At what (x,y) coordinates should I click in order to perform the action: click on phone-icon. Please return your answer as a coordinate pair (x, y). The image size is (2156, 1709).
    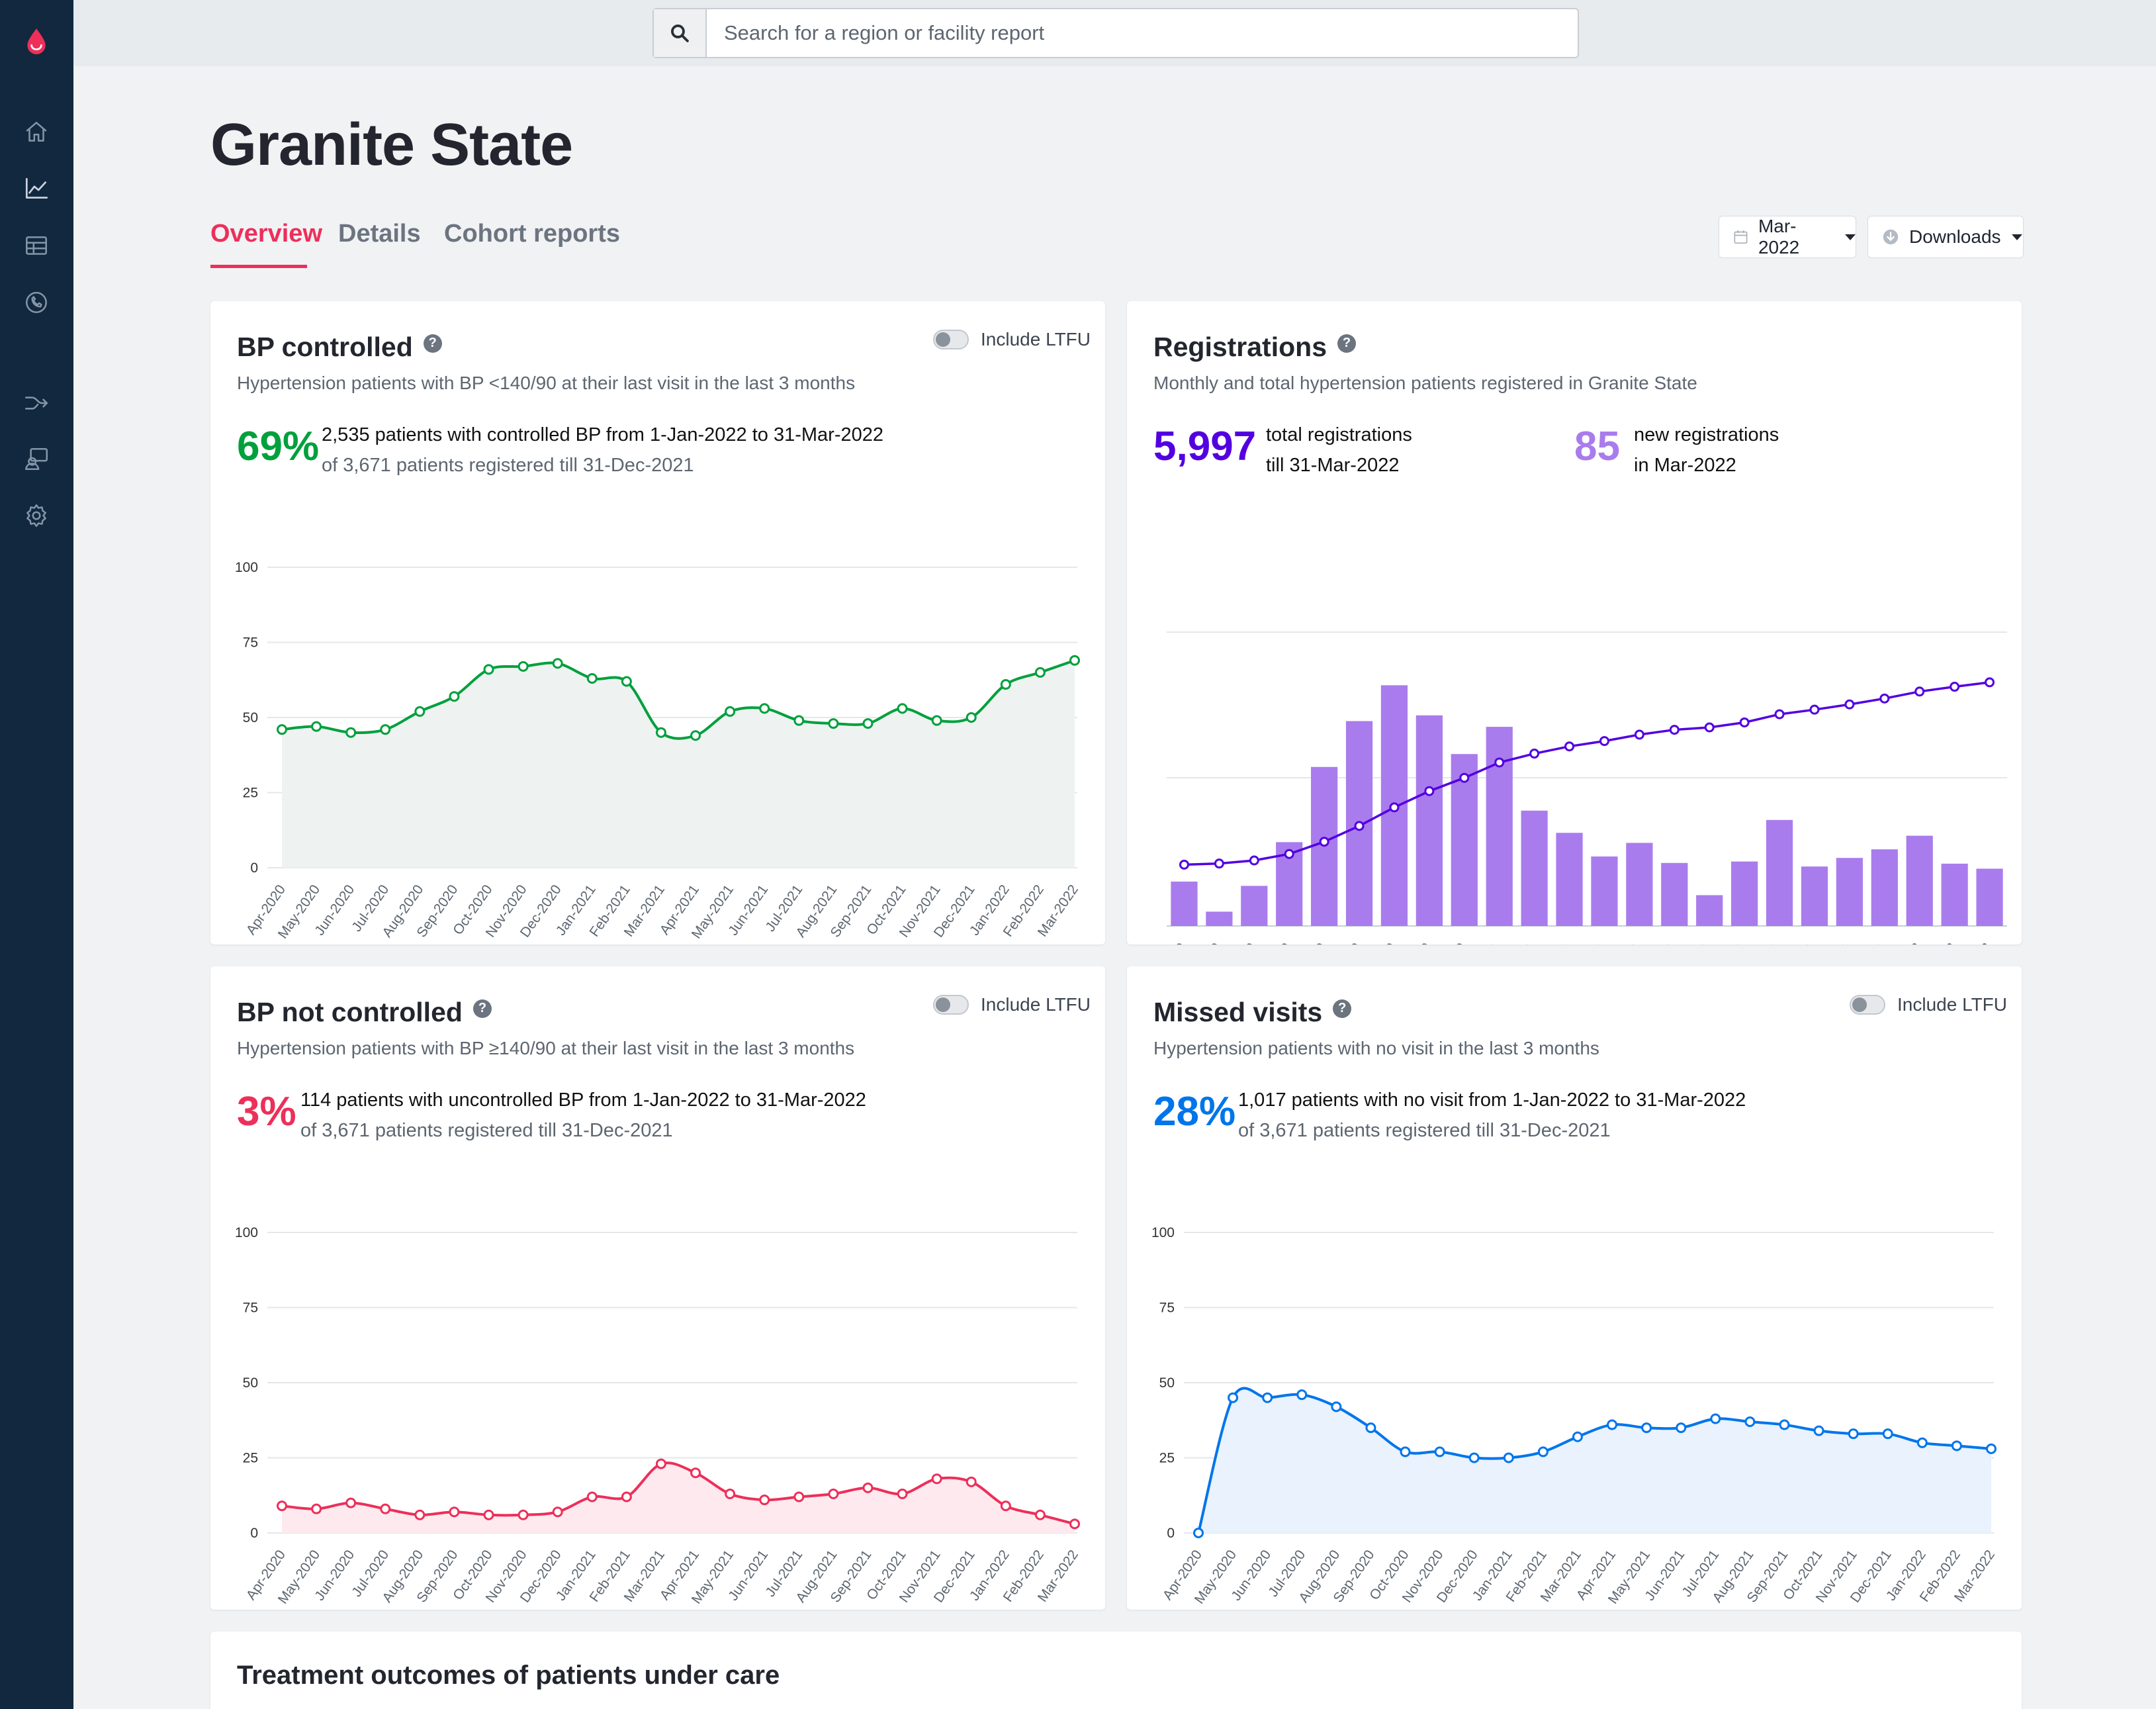
    Looking at the image, I should click on (36, 302).